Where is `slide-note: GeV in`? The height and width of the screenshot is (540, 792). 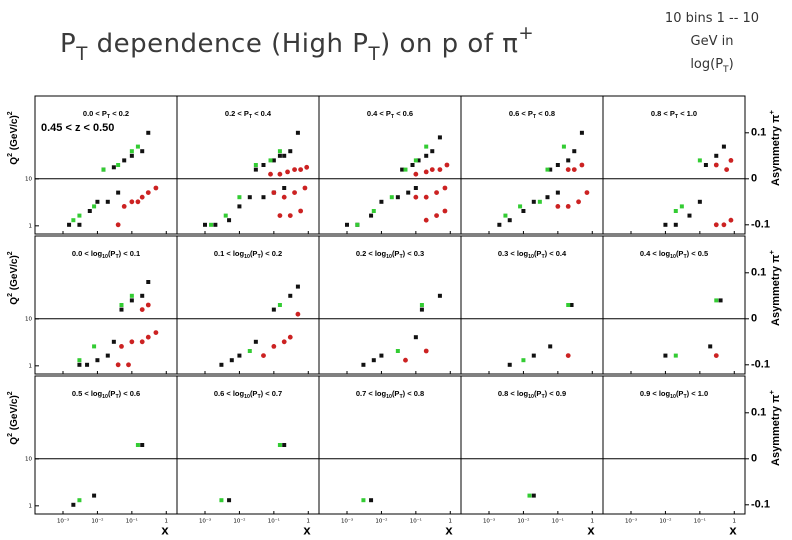 slide-note: GeV in is located at coordinates (712, 41).